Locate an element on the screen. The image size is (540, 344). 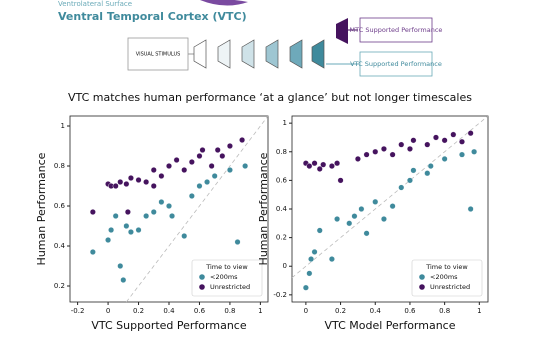
brain-icon is located at coordinates (224, 3).